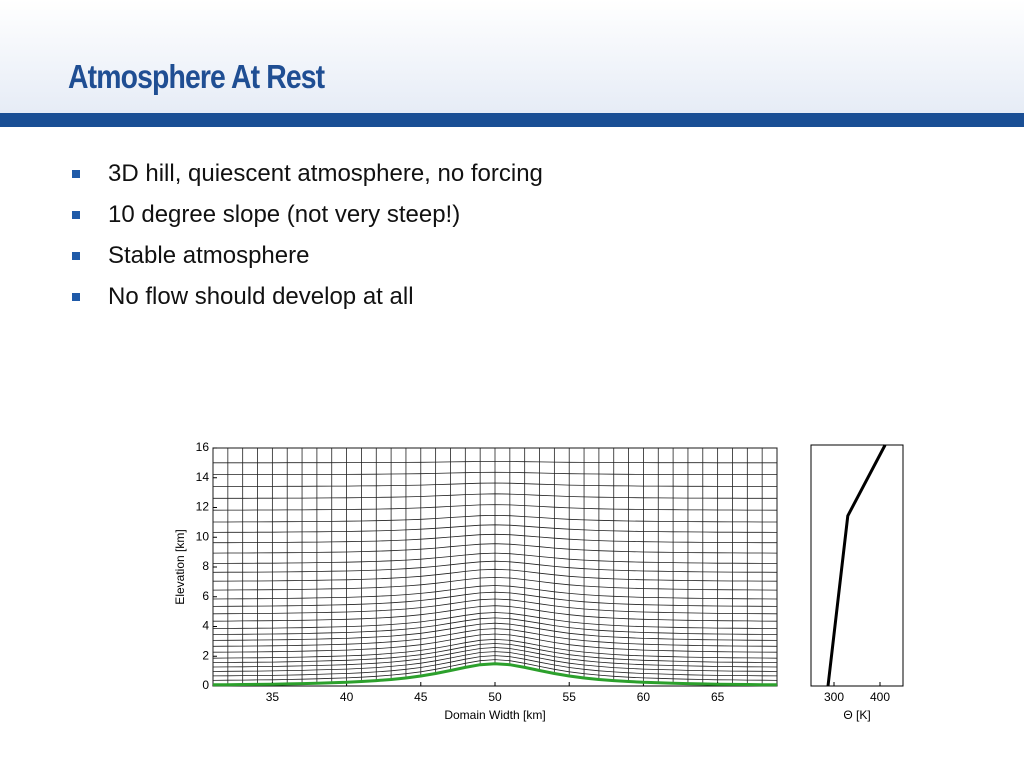 The width and height of the screenshot is (1024, 768). Describe the element at coordinates (261, 296) in the screenshot. I see `bullet-text: No flow should develop at all` at that location.